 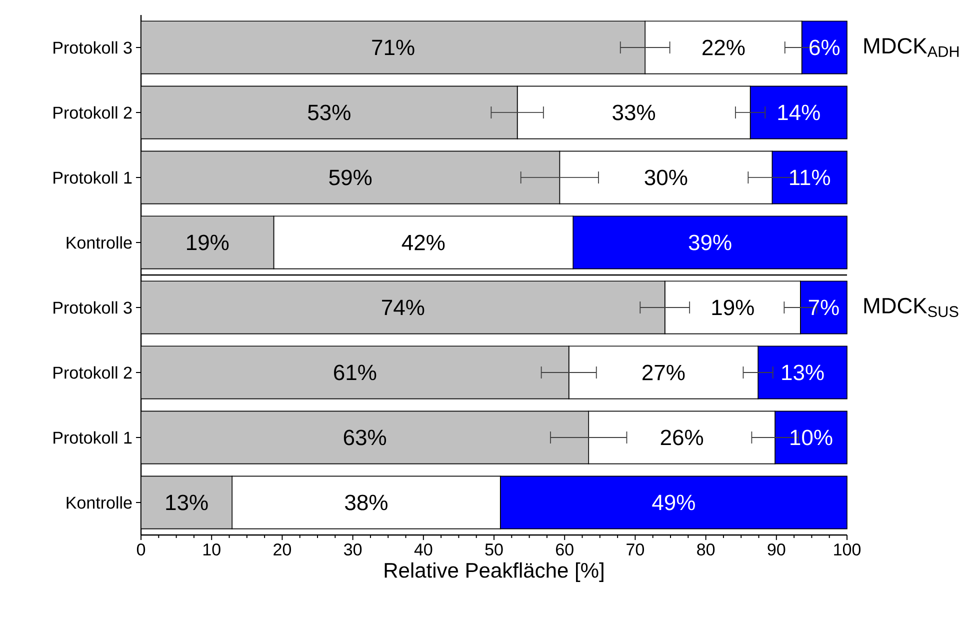 What do you see at coordinates (911, 47) in the screenshot?
I see `text: MDCK$_{ADH}$` at bounding box center [911, 47].